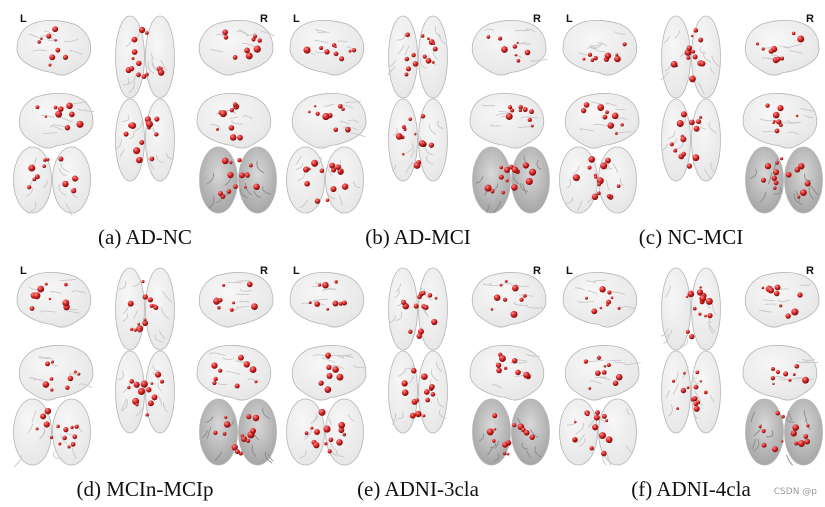 This screenshot has width=825, height=507. Describe the element at coordinates (569, 271) in the screenshot. I see `left-hemisphere-label: L` at that location.